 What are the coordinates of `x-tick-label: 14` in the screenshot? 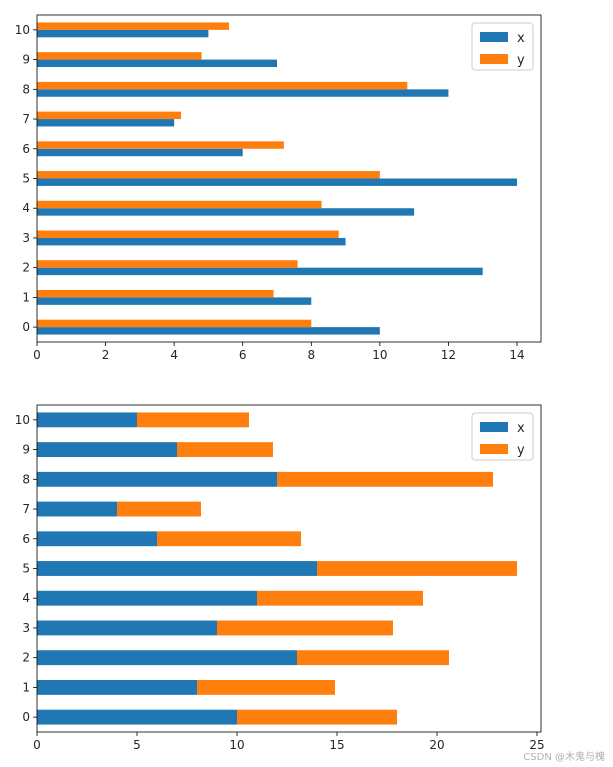 It's located at (516, 355).